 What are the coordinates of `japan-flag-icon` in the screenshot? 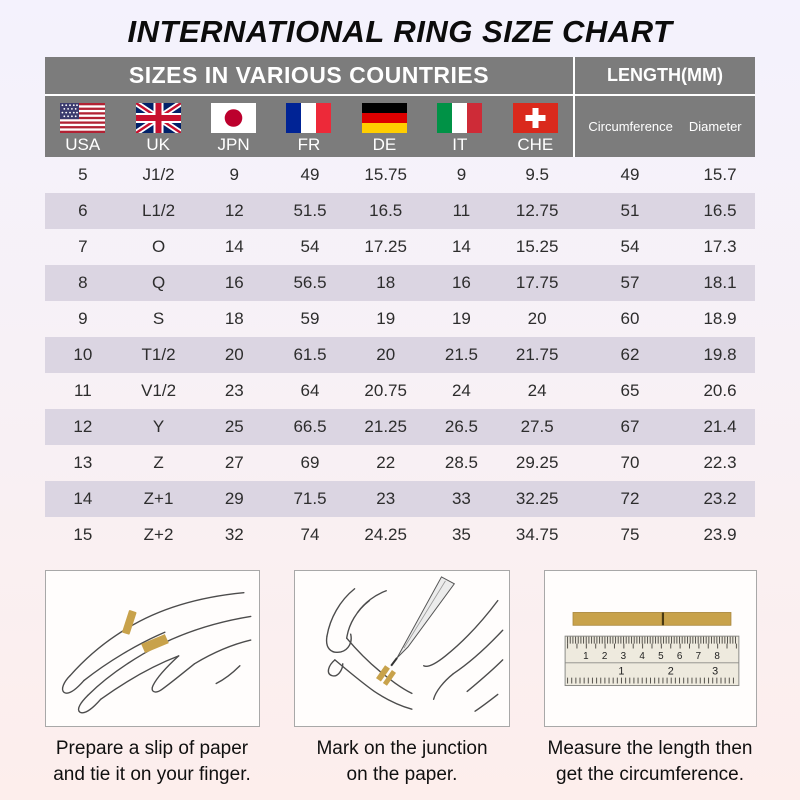 It's located at (234, 118).